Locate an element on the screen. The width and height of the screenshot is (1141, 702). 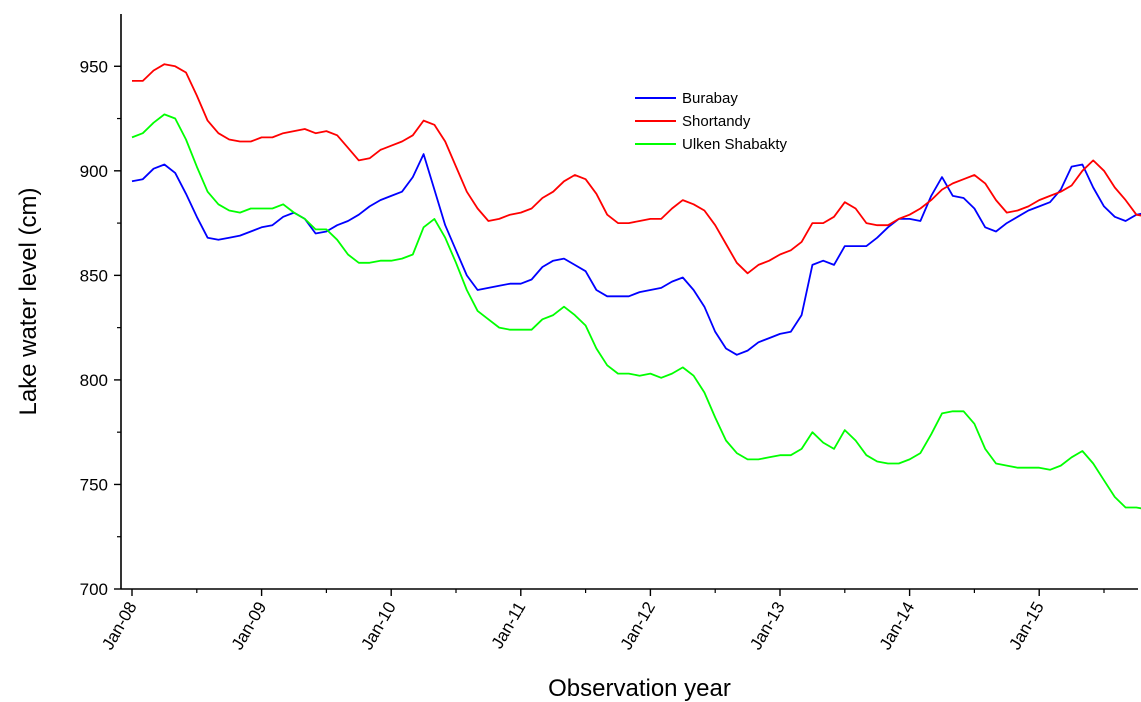
legend: Burabay Shortandy Ulken Shabakty is located at coordinates (711, 121).